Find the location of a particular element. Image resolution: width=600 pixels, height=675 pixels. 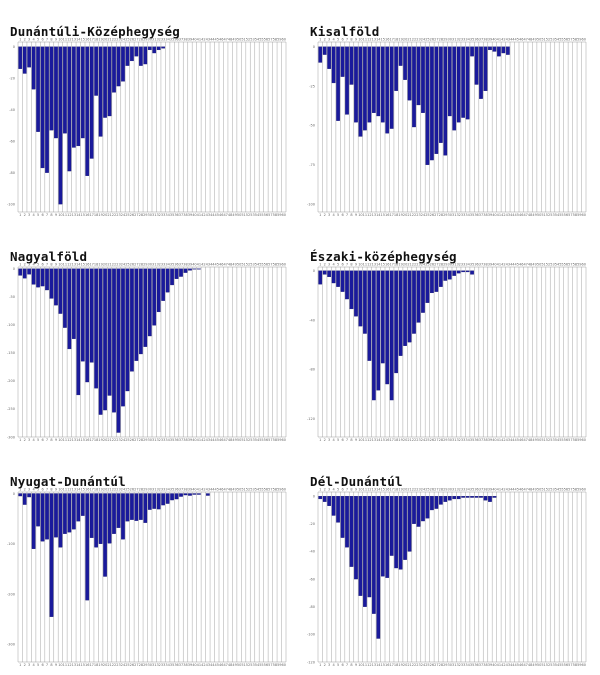

x-tick-label: 5 is located at coordinates (338, 440).